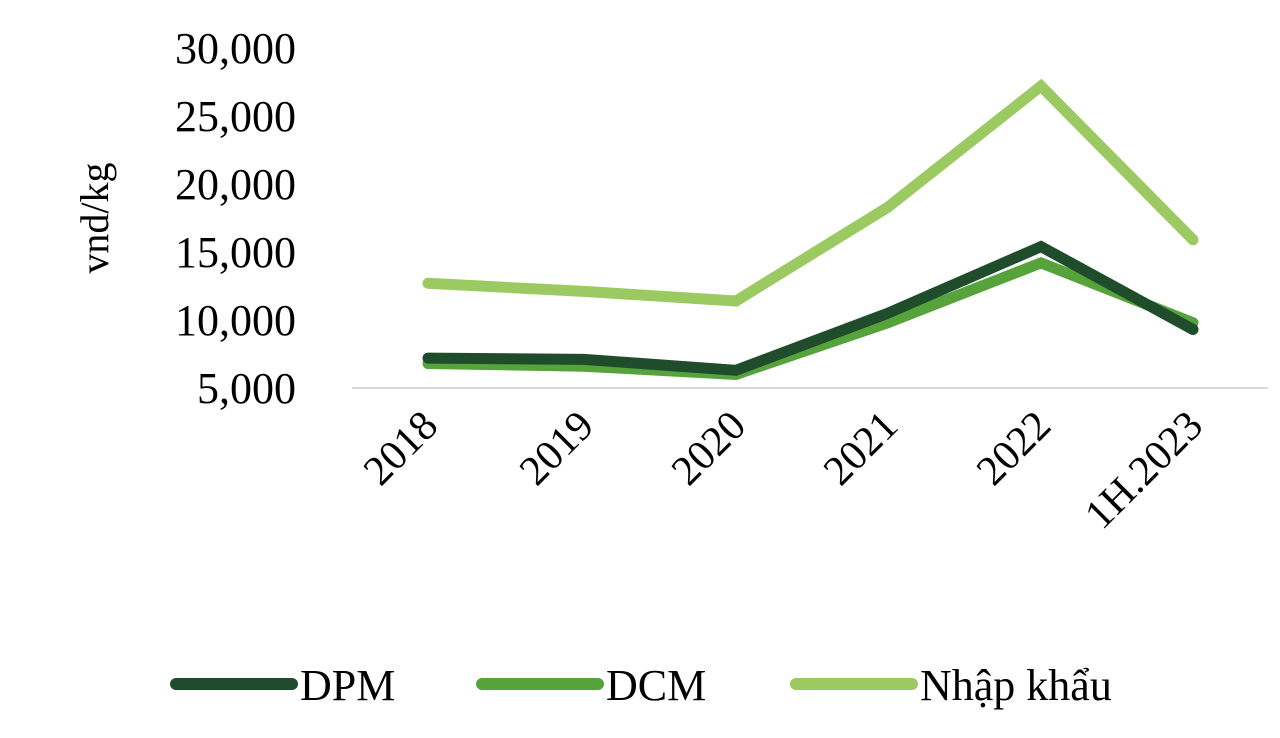 Image resolution: width=1280 pixels, height=738 pixels. Describe the element at coordinates (709, 449) in the screenshot. I see `x-tick-label: 2020` at that location.